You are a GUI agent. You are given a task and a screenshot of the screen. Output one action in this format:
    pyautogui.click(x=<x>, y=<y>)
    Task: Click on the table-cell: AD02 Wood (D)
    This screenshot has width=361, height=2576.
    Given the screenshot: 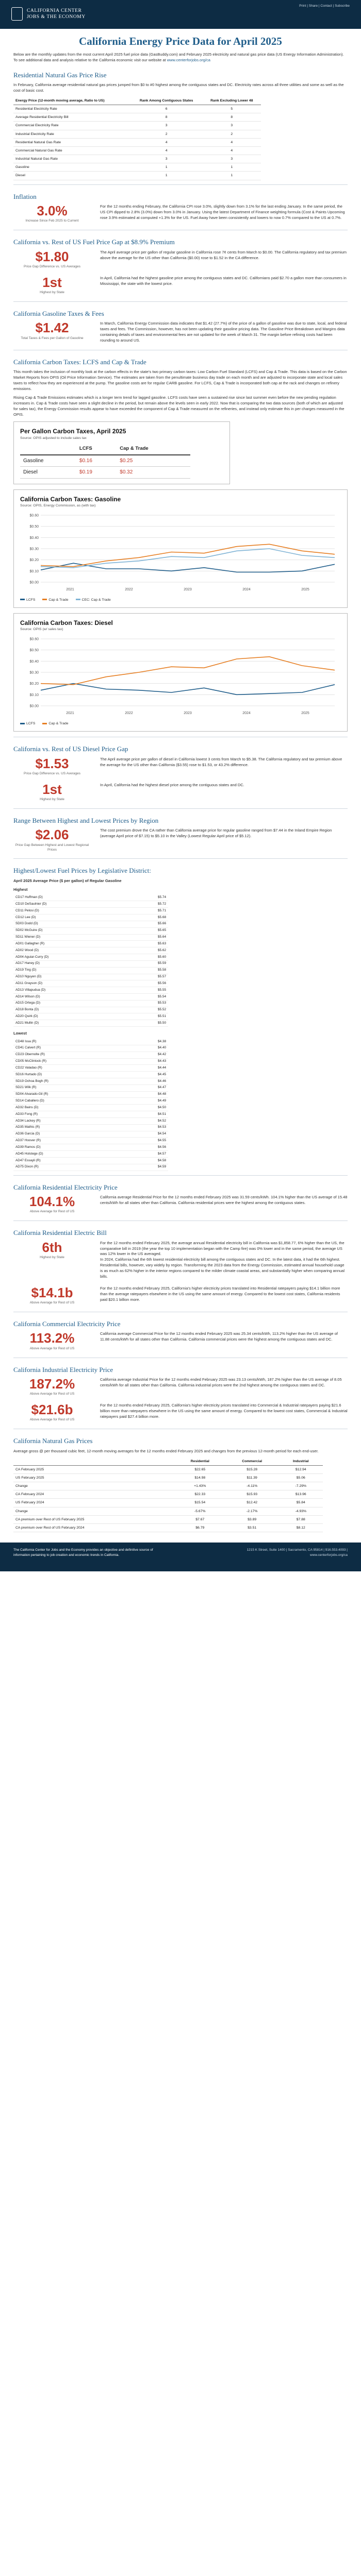 What is the action you would take?
    pyautogui.click(x=75, y=951)
    